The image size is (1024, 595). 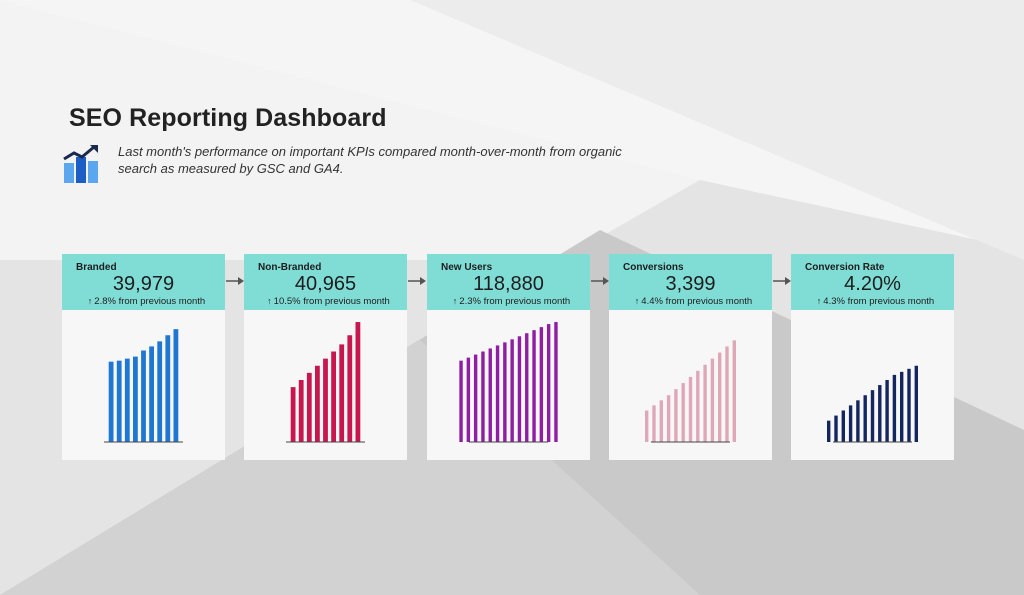 I want to click on kpi-change-text: 2.3% from previous month, so click(x=515, y=301).